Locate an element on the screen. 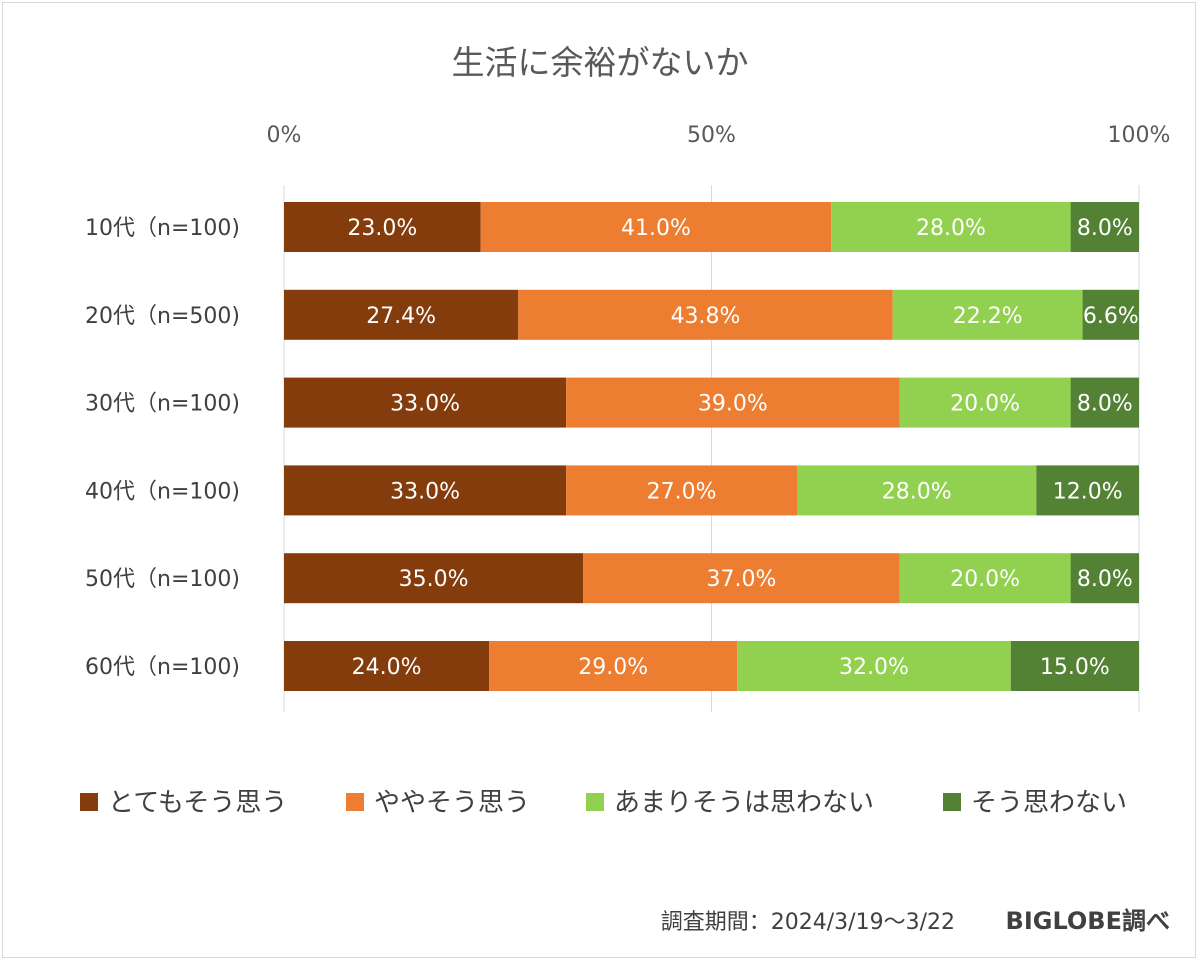 This screenshot has height=962, width=1200. x-axis-ticks: 0% 50% 100% is located at coordinates (719, 135).